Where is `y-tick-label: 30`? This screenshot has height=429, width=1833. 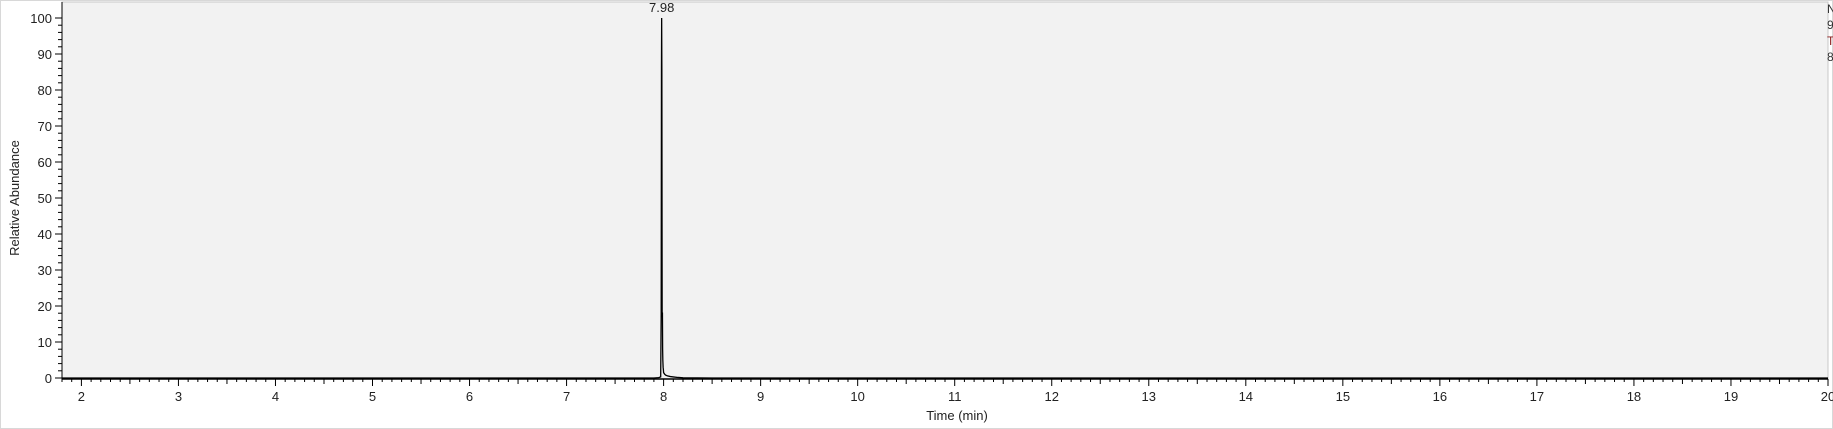
y-tick-label: 30 is located at coordinates (45, 270).